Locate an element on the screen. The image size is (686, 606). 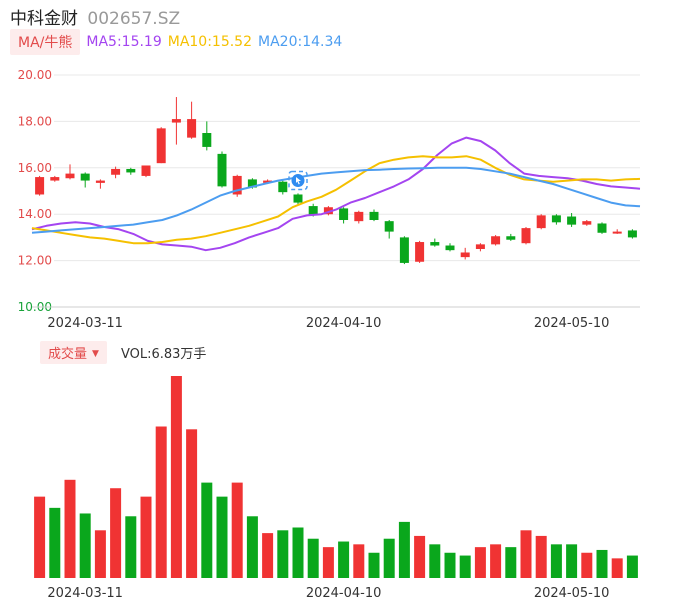
mouse-cursor-icon is located at coordinates (298, 180).